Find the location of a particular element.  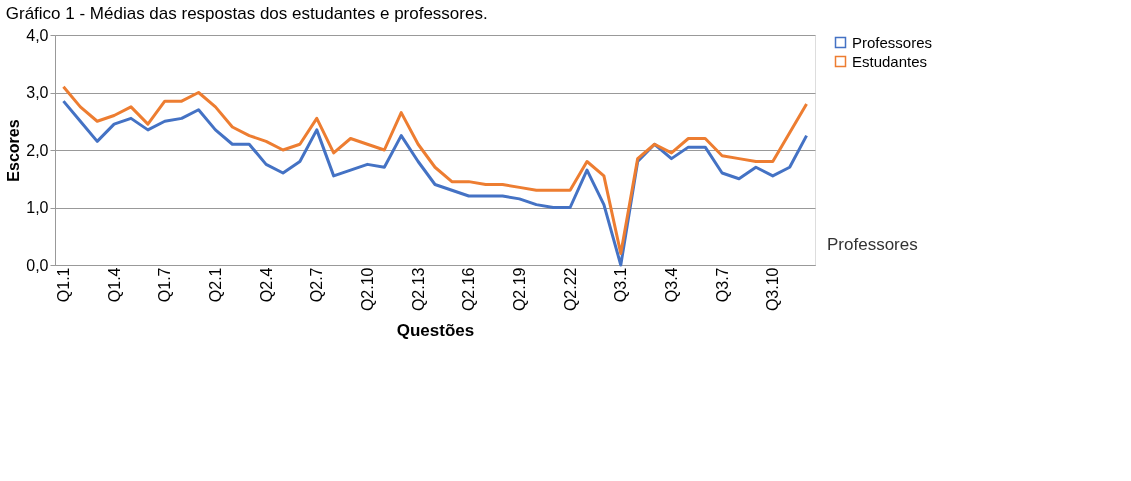

x-tick-label: Q2.4 is located at coordinates (266, 285).